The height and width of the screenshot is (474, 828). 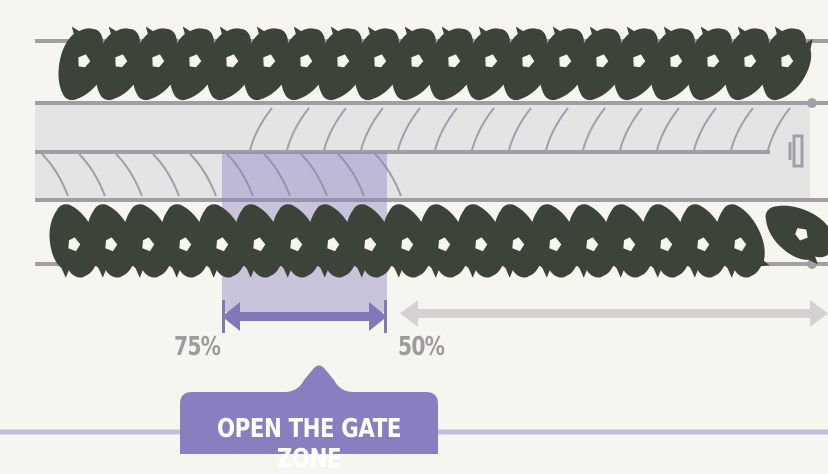 I want to click on percent-label-left: 75%, so click(x=197, y=347).